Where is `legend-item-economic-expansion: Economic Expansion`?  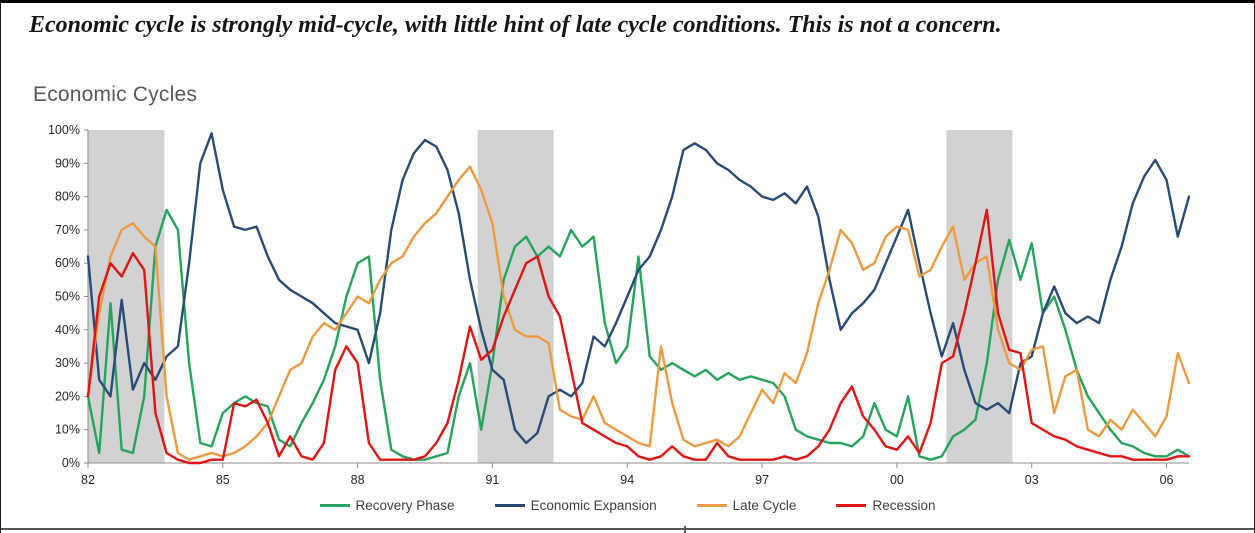 legend-item-economic-expansion: Economic Expansion is located at coordinates (575, 505).